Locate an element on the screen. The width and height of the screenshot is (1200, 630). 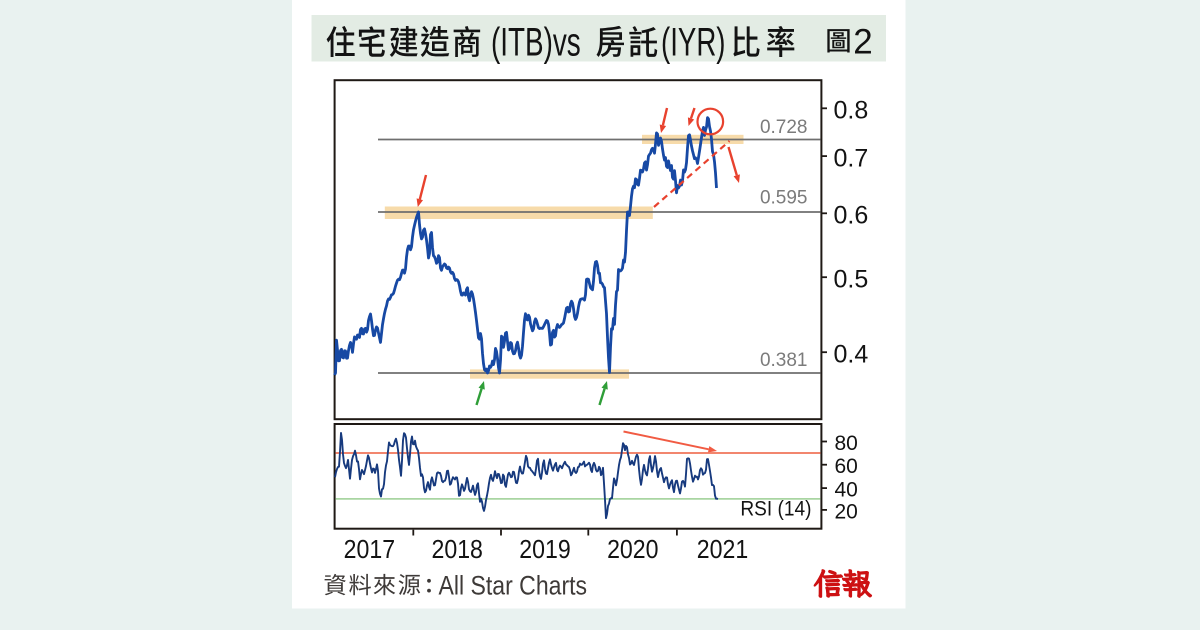
svg-text: 0.8 is located at coordinates (851, 111).